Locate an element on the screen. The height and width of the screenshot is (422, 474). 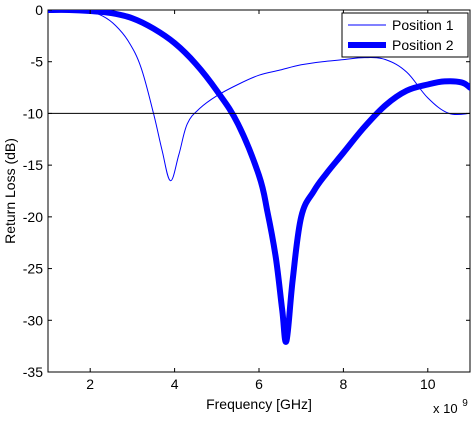
x-tick-label: 8 is located at coordinates (344, 384).